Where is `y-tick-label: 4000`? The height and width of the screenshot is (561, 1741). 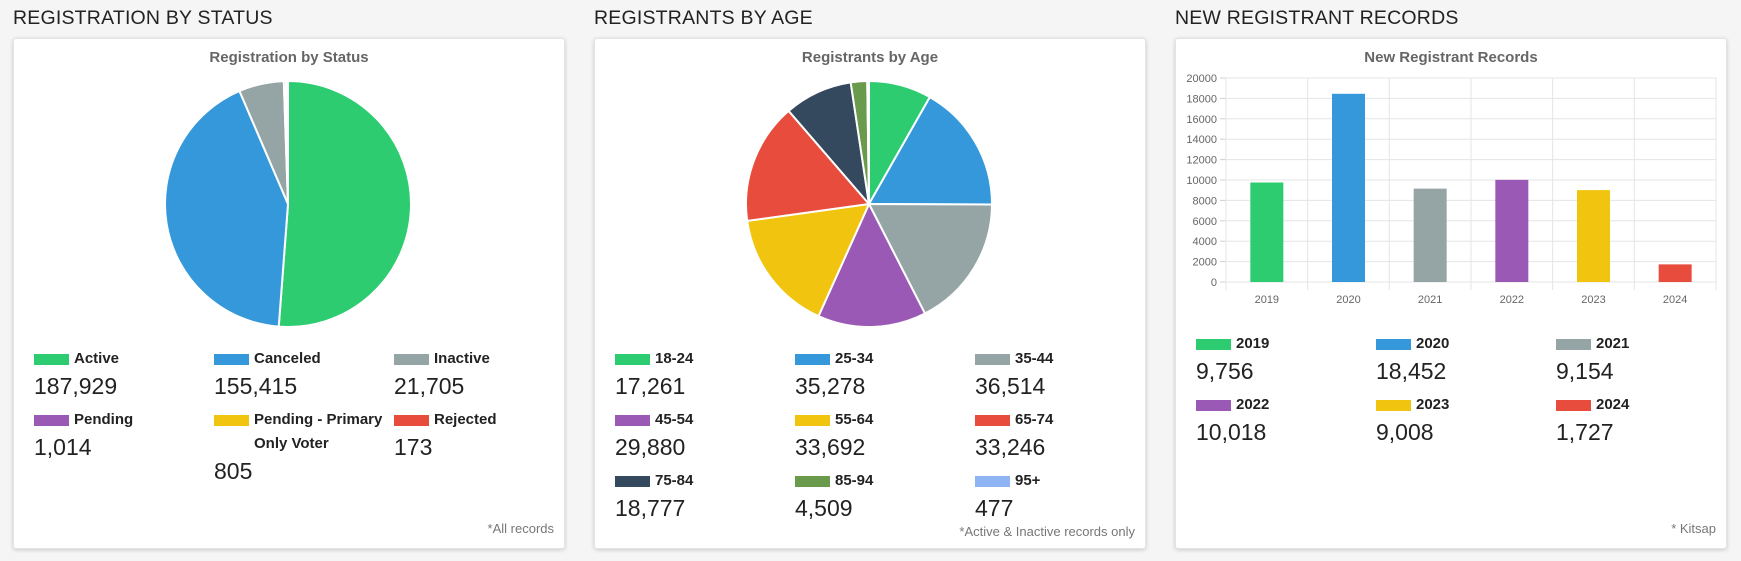 y-tick-label: 4000 is located at coordinates (1205, 242).